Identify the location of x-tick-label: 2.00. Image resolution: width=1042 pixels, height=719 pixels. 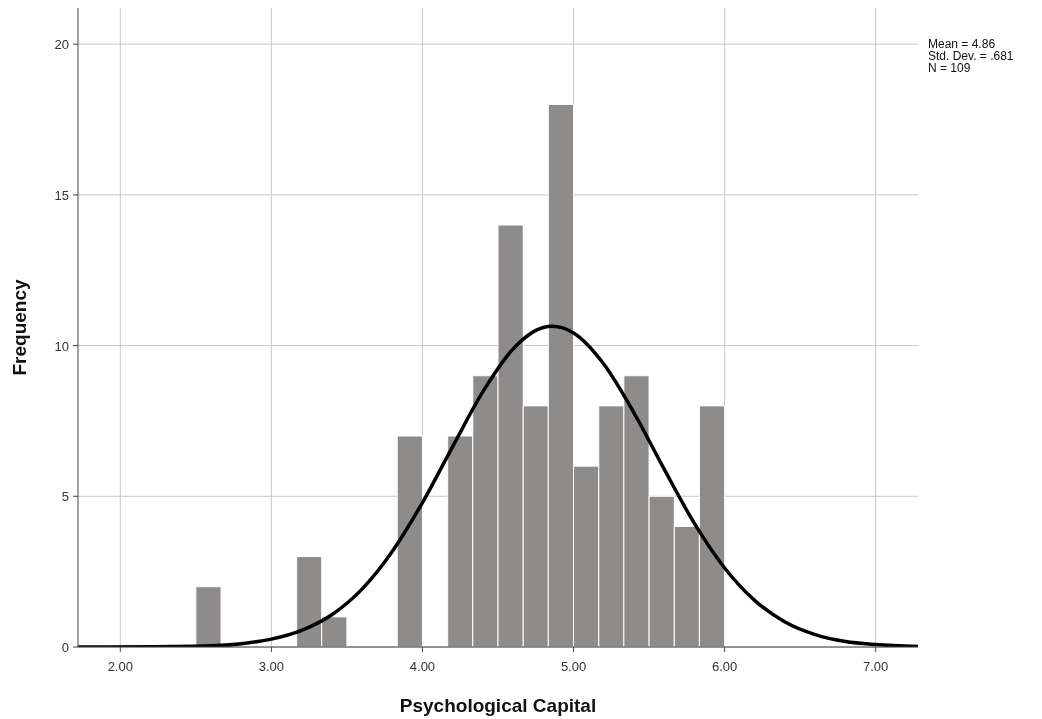
(120, 666).